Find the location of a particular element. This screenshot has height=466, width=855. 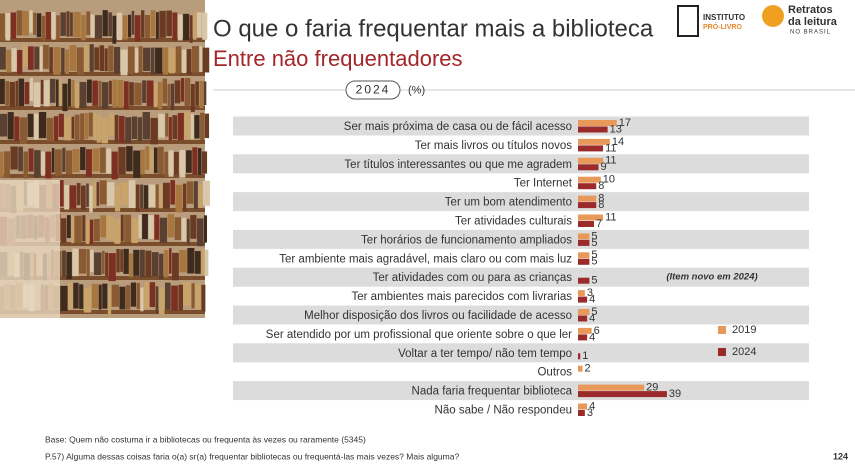

row-band is located at coordinates (521, 315).